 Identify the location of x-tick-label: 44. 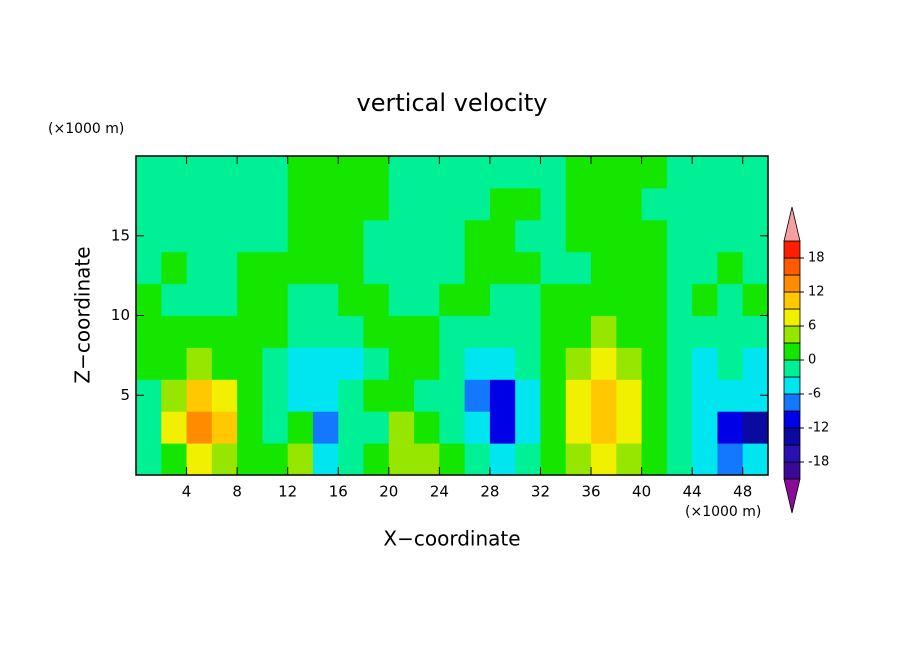
(692, 492).